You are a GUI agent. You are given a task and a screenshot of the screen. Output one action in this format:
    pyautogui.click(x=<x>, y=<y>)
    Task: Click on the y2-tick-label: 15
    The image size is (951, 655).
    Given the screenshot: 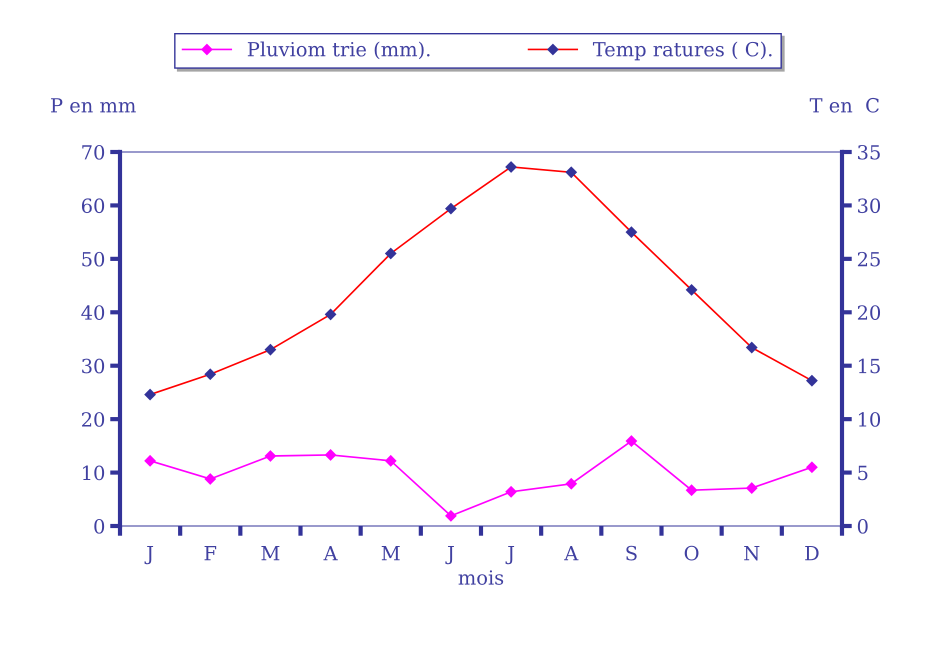 What is the action you would take?
    pyautogui.click(x=869, y=366)
    